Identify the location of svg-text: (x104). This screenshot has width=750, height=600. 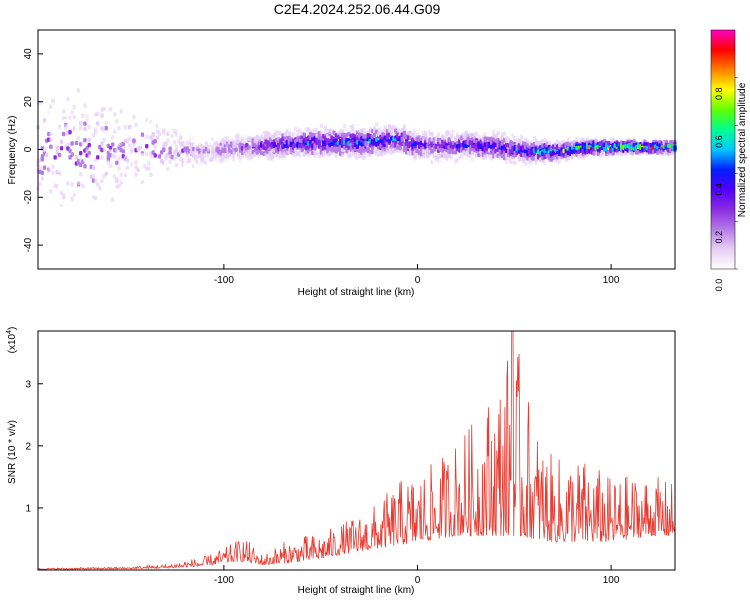
(12, 340).